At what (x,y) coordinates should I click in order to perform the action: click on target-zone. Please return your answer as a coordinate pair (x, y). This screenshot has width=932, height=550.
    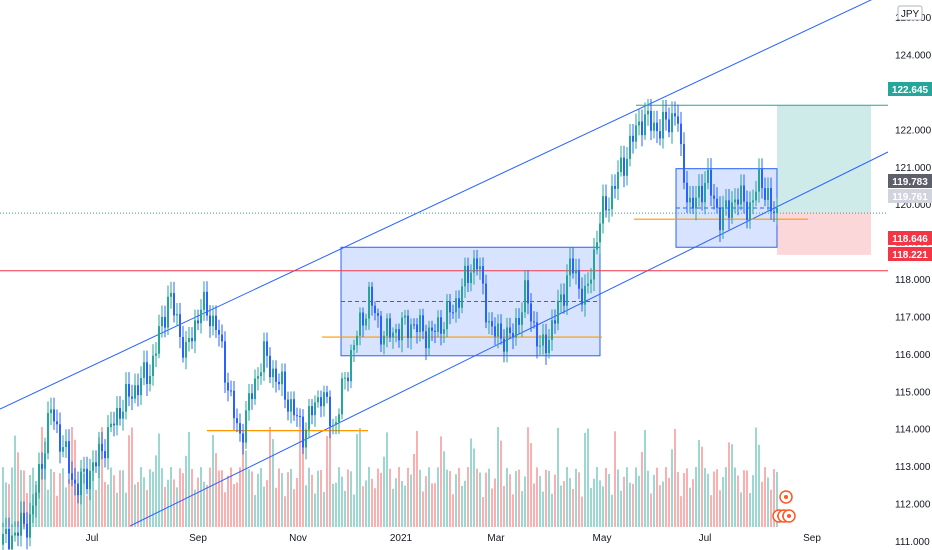
    Looking at the image, I should click on (824, 159).